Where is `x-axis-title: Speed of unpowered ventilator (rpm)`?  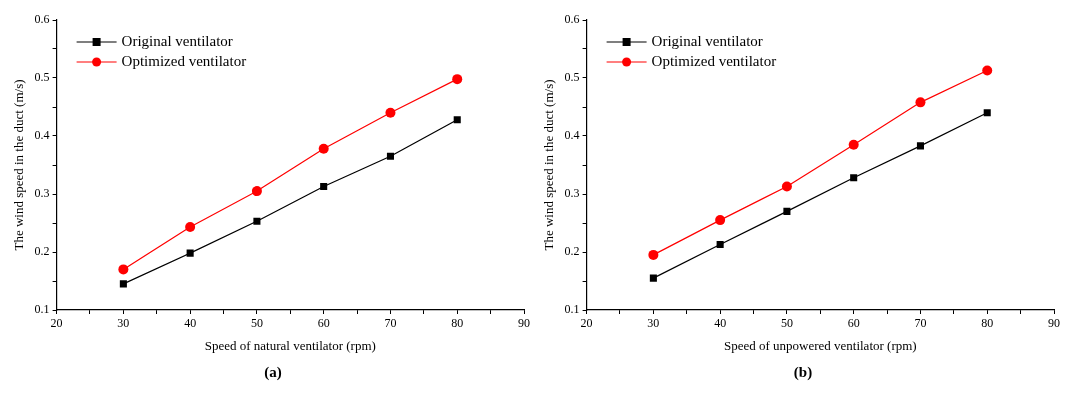 x-axis-title: Speed of unpowered ventilator (rpm) is located at coordinates (820, 345).